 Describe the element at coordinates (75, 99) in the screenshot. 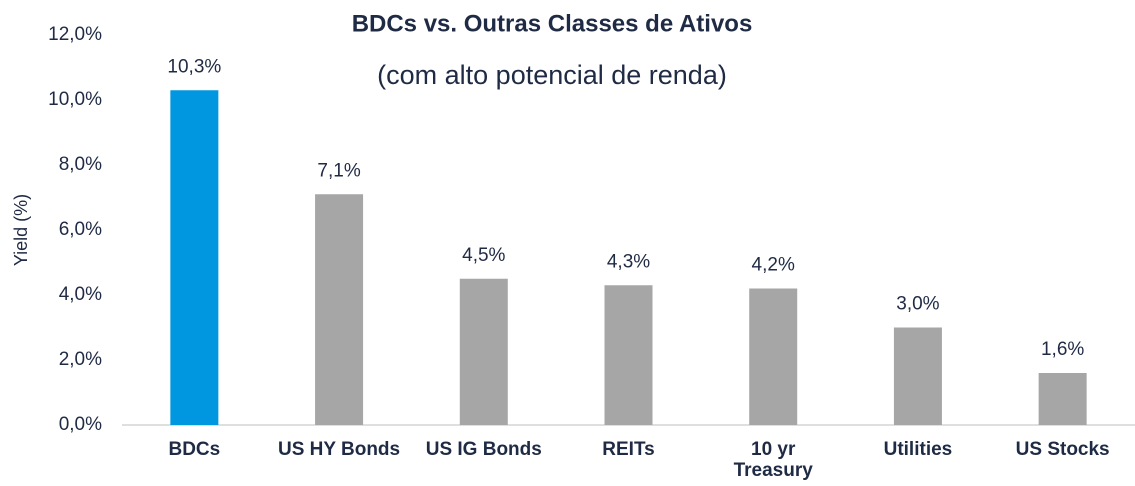

I see `y-tick-label: 10,0%` at that location.